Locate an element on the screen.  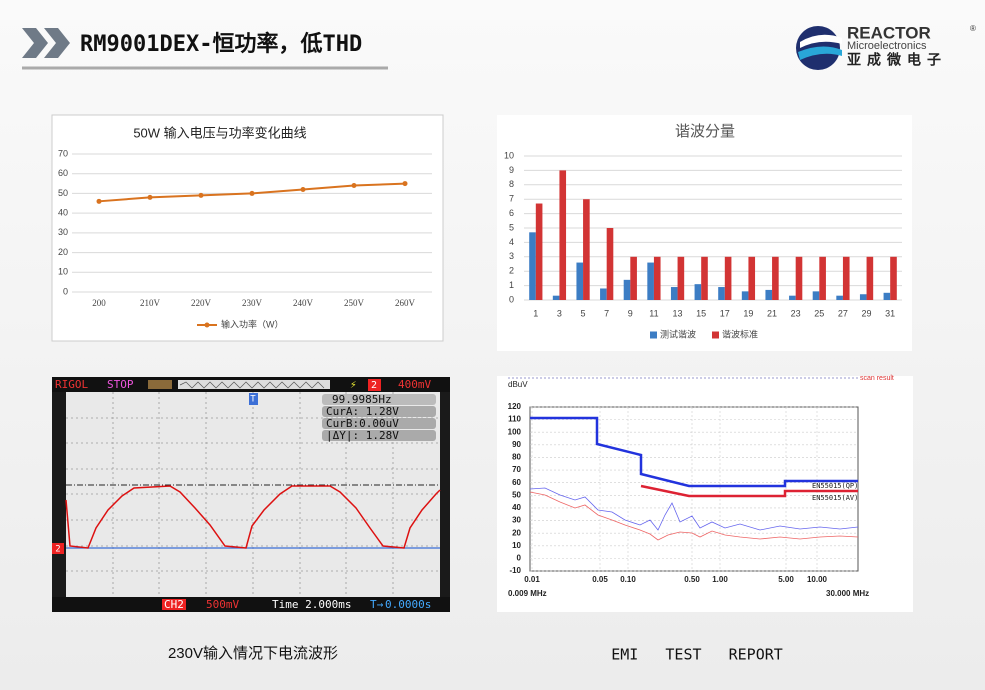
scope-freq: 99.9985Hz is located at coordinates (362, 399).